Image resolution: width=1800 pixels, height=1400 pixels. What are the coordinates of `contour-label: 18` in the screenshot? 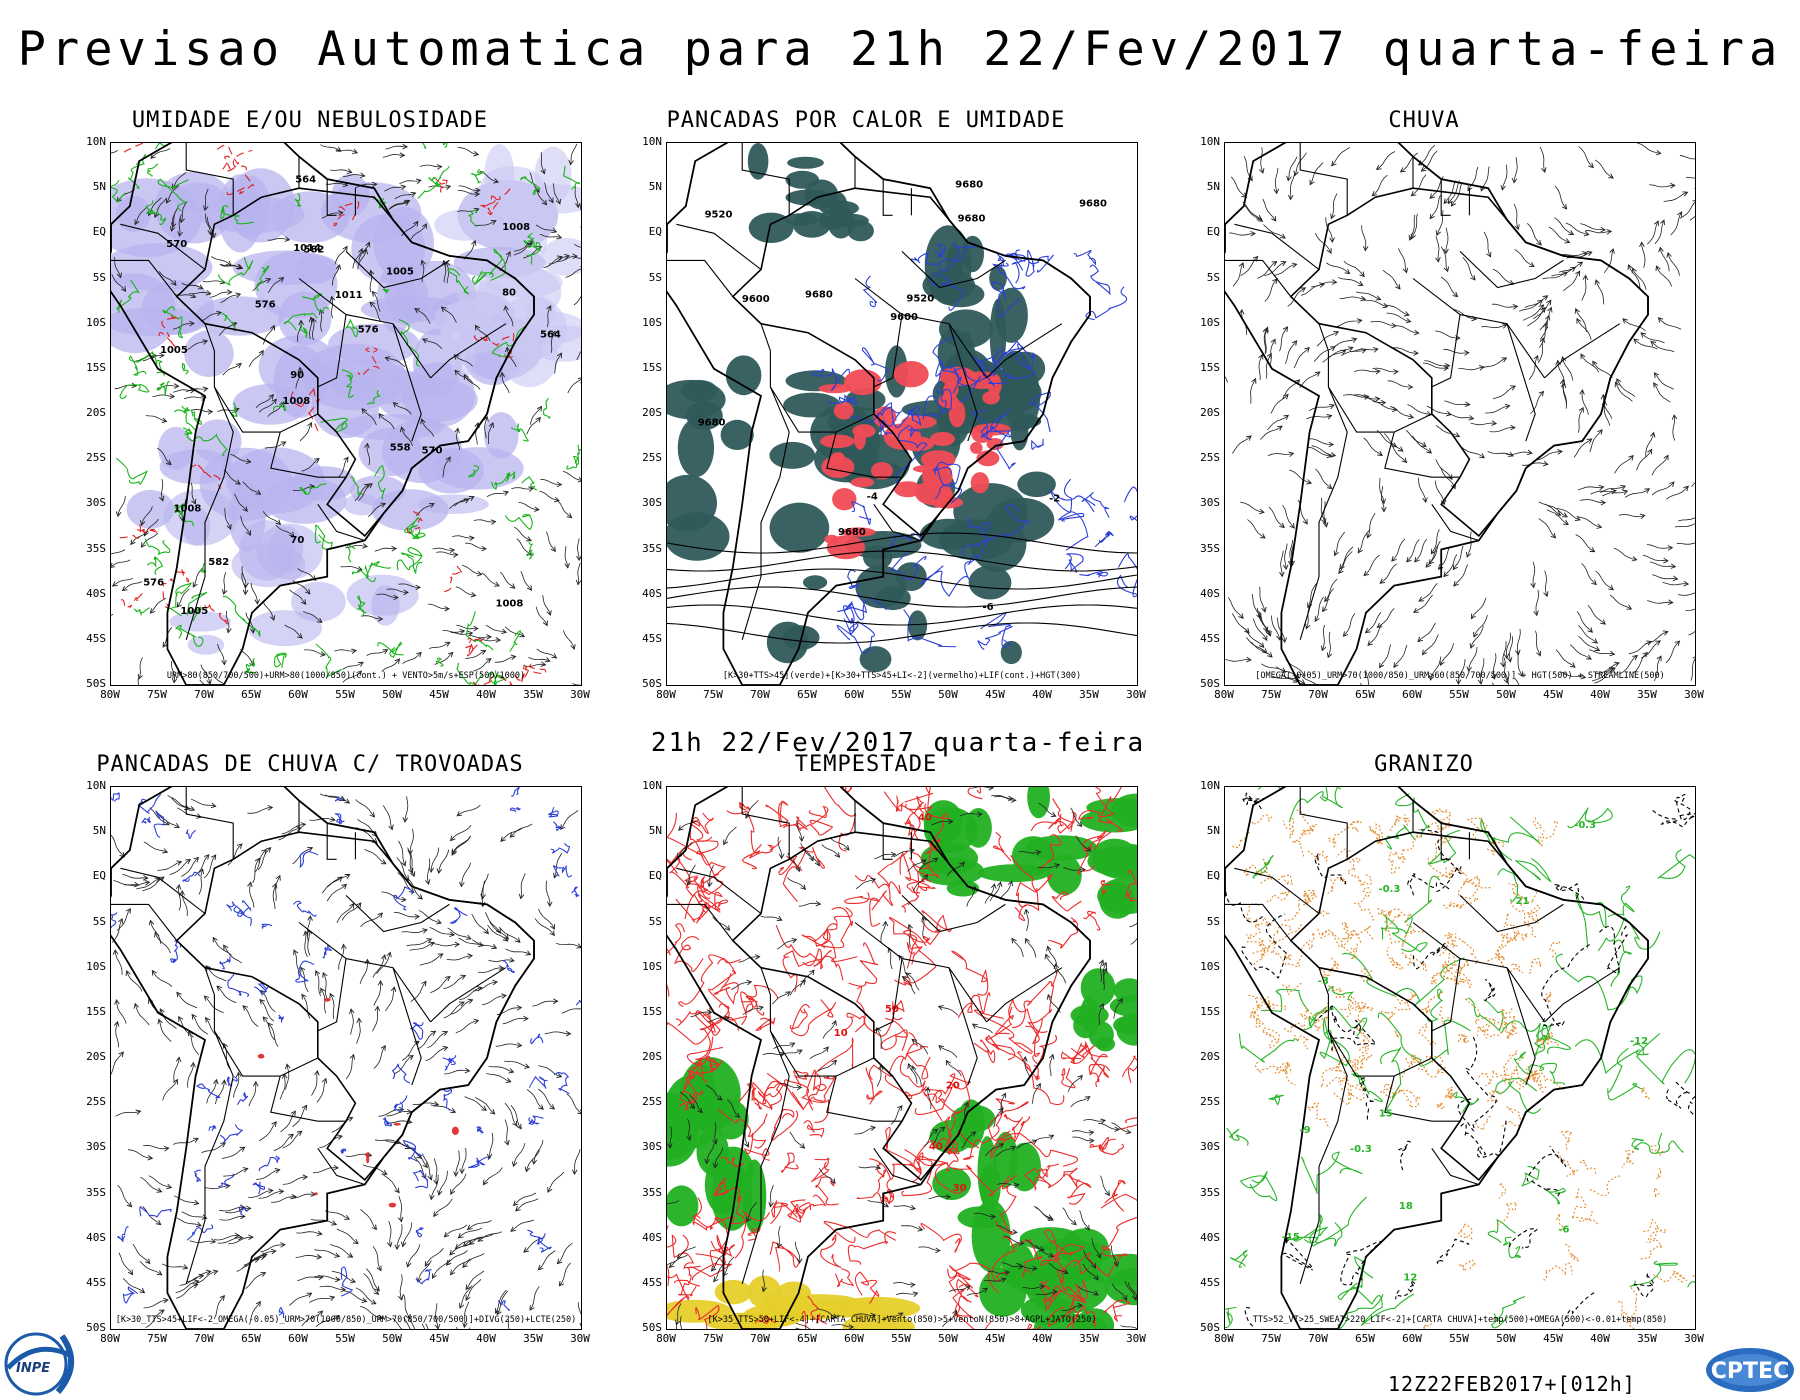 It's located at (1406, 1206).